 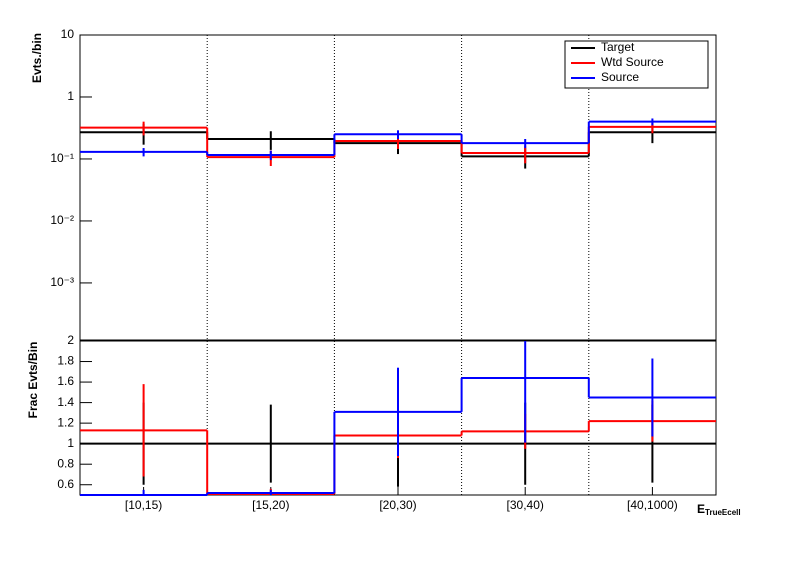 I want to click on y-tick-label: 1.6, so click(x=65, y=381).